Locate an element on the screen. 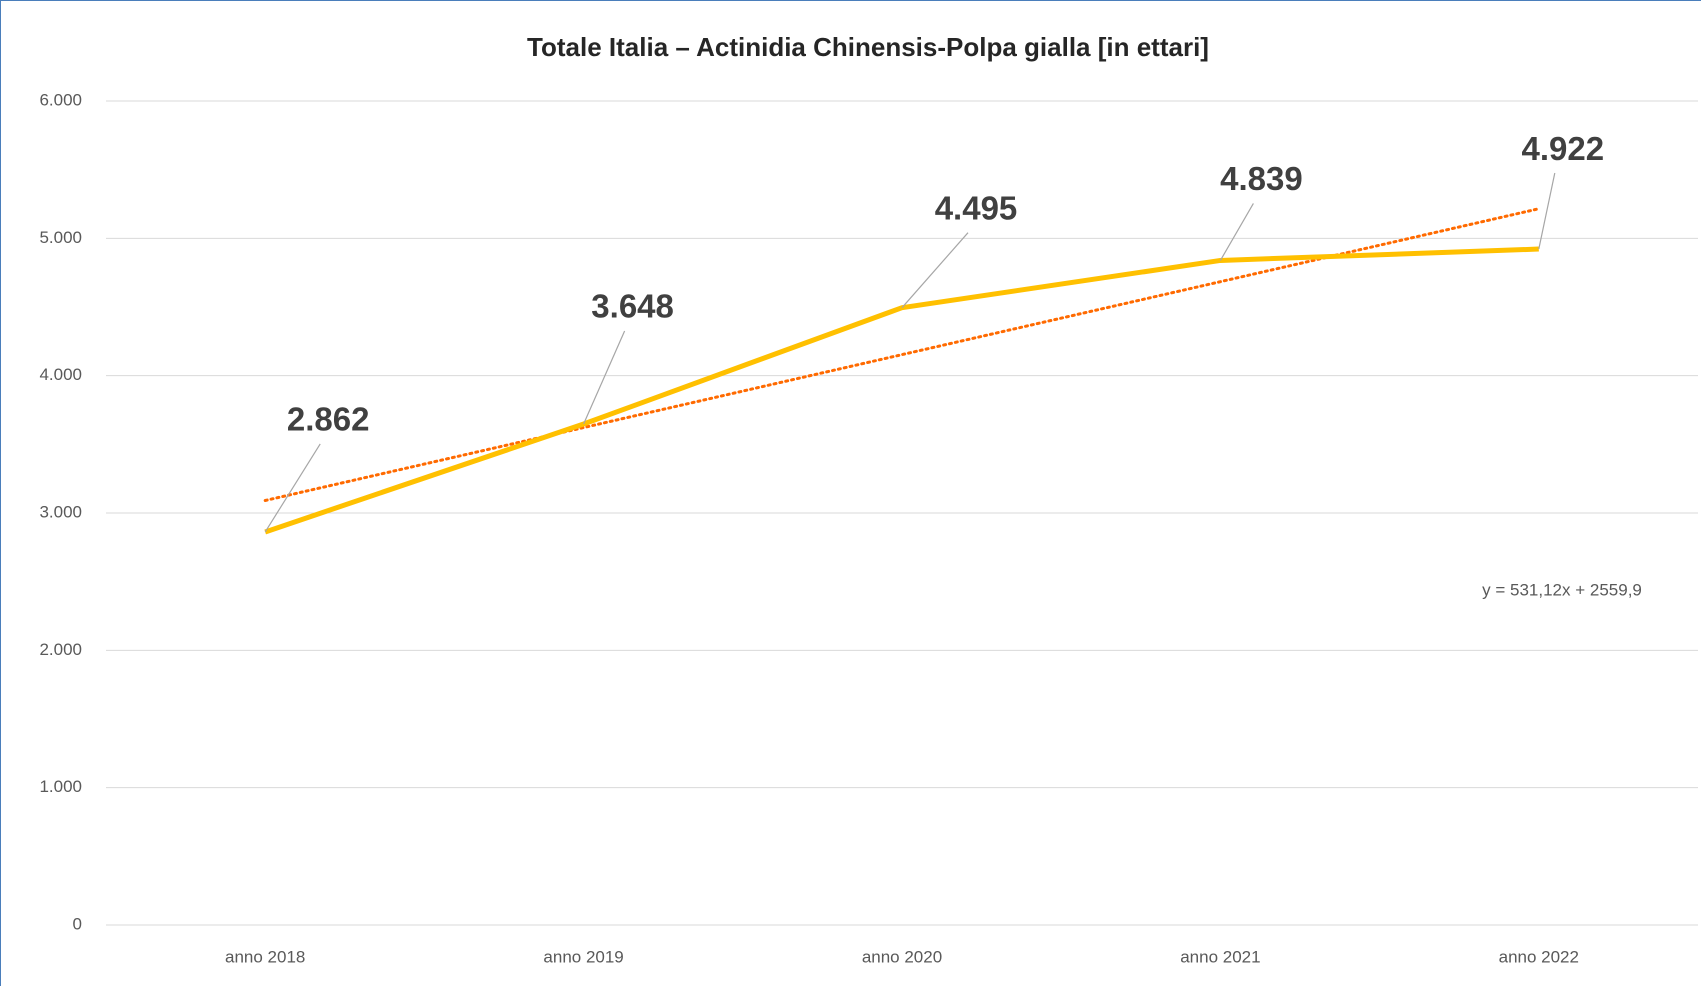 This screenshot has width=1701, height=986. y-tick-label: 1.000 is located at coordinates (60, 786).